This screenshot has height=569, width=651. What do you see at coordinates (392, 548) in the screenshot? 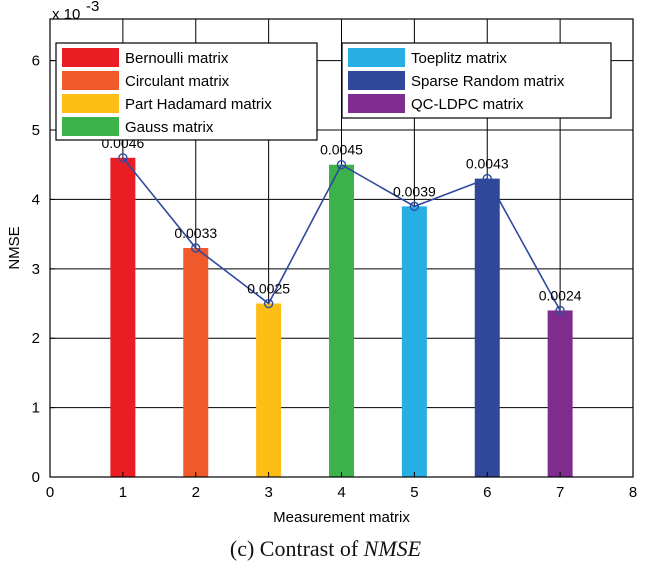
I see `caption-italic: NMSE` at bounding box center [392, 548].